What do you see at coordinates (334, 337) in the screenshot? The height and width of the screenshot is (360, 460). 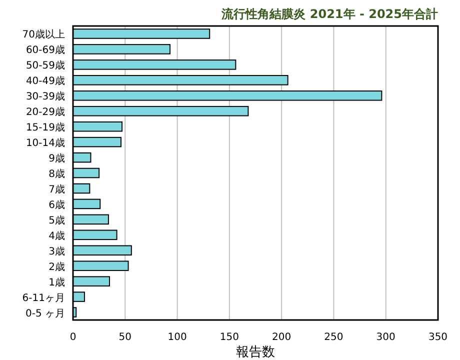 I see `x-tick-label: 250` at bounding box center [334, 337].